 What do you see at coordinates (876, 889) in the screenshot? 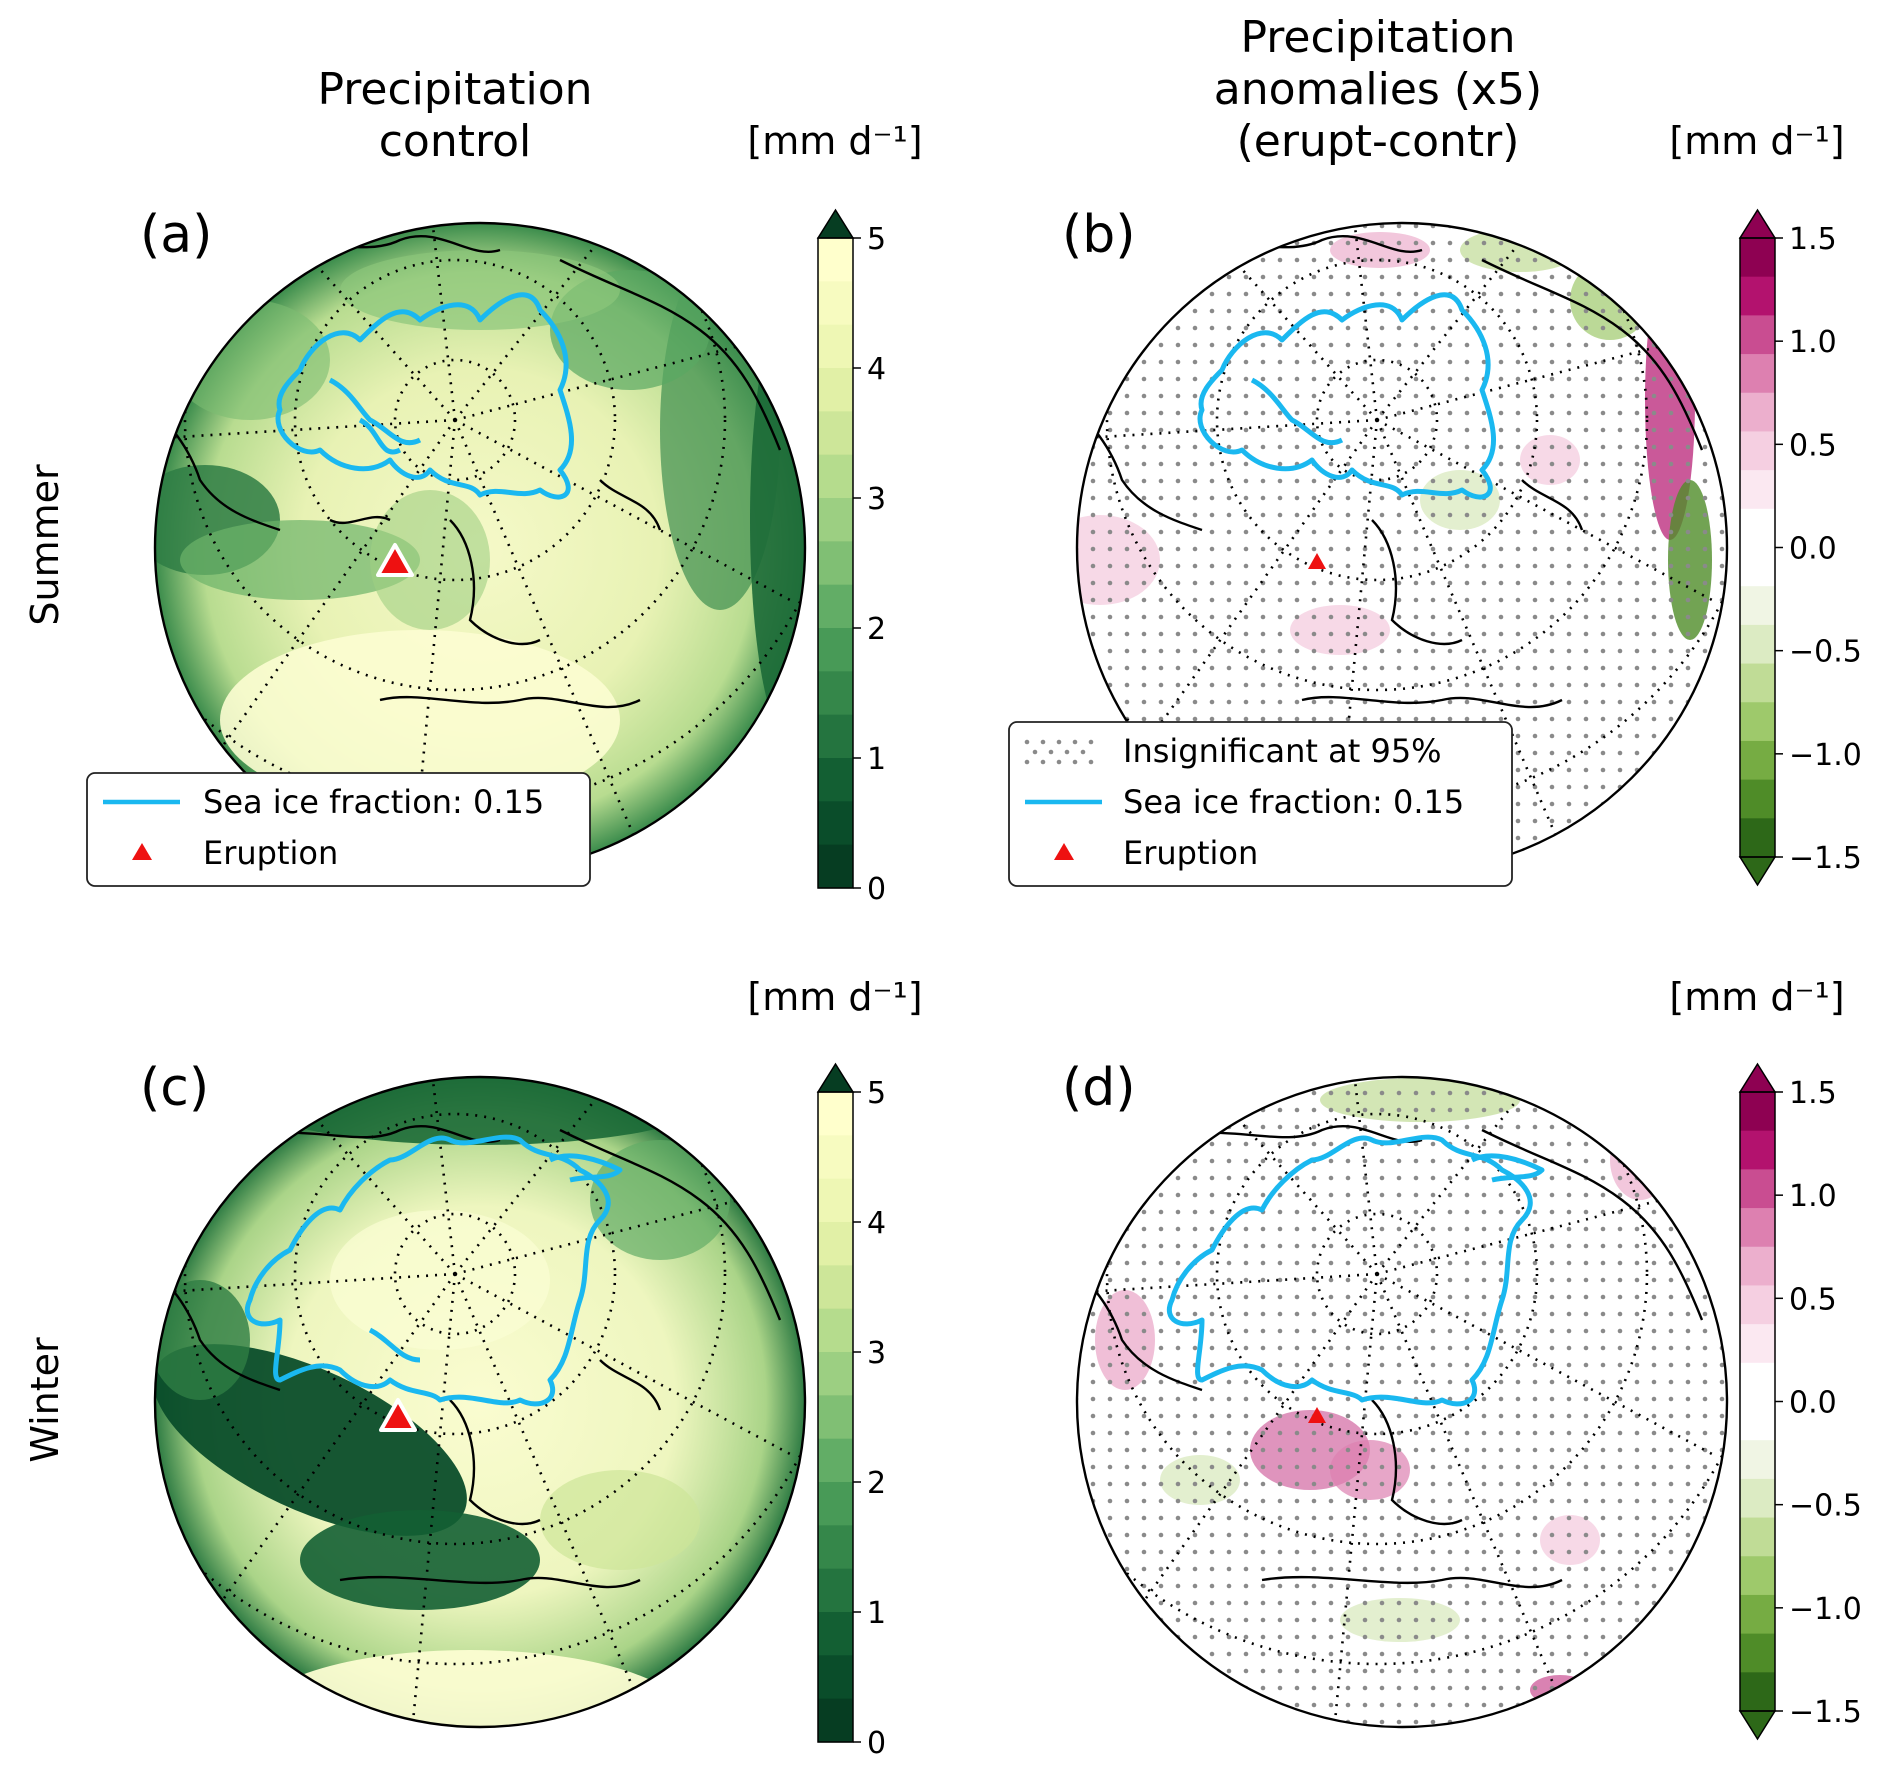
I see `cbar-a-tick-label: 0` at bounding box center [876, 889].